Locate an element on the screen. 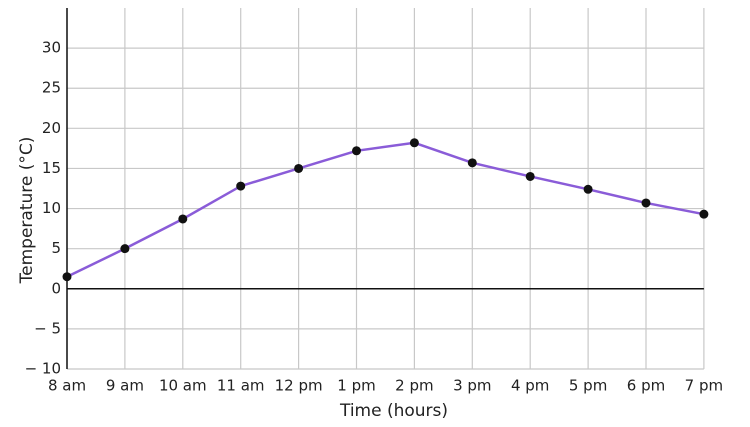  y-axis-label: Temperature (°C) is located at coordinates (27, 211).